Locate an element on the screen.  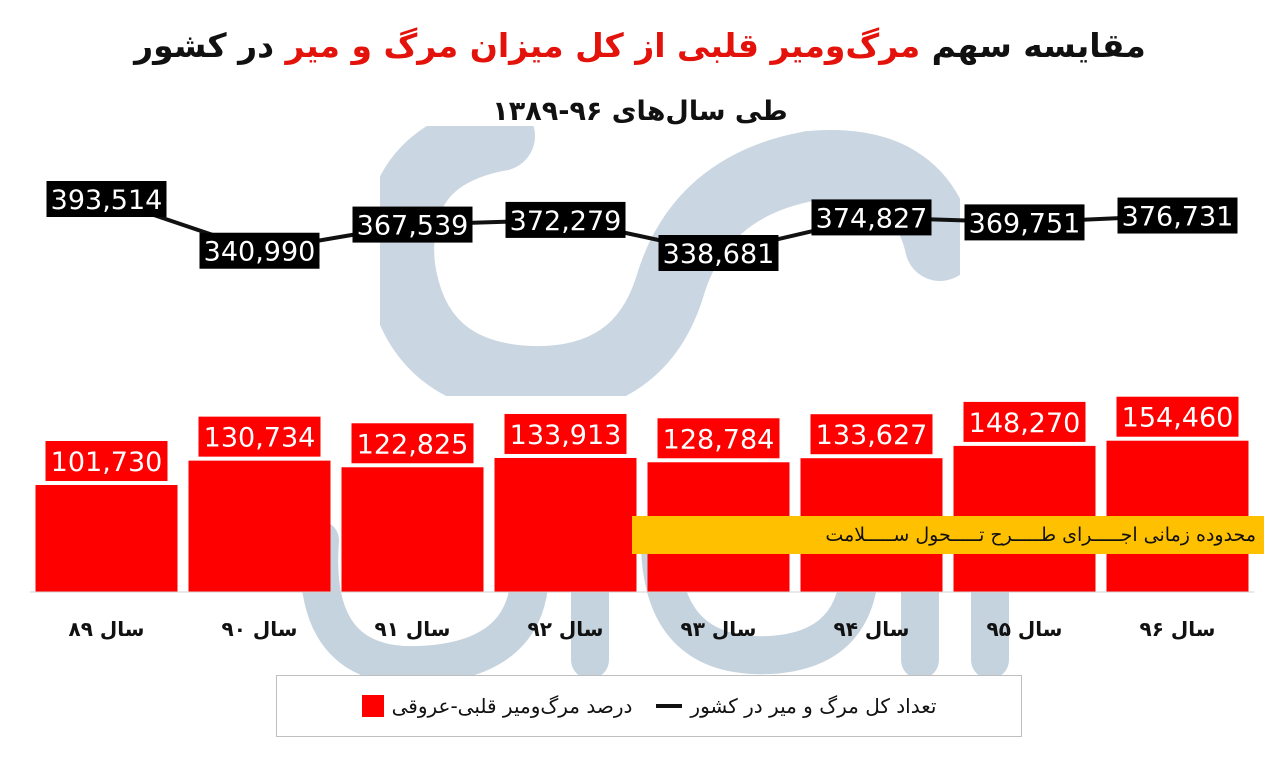
bar-data-label: 128,784 is located at coordinates (719, 439).